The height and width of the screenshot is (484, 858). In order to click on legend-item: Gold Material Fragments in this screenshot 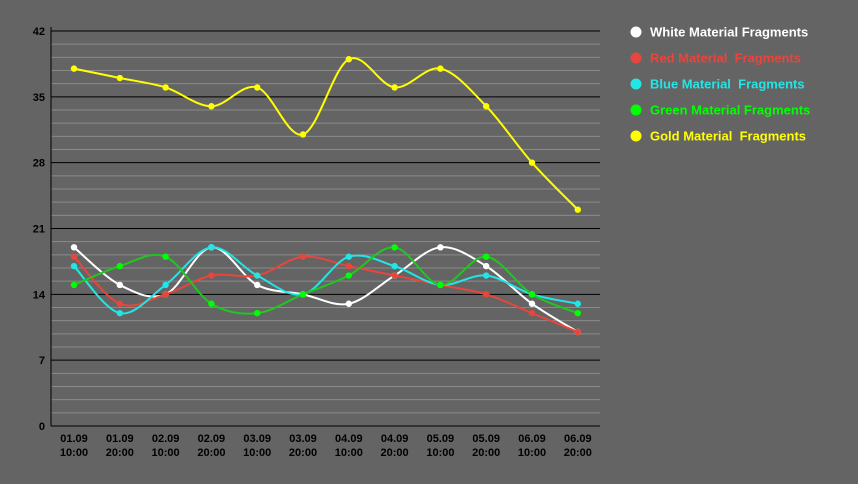, I will do `click(718, 136)`.